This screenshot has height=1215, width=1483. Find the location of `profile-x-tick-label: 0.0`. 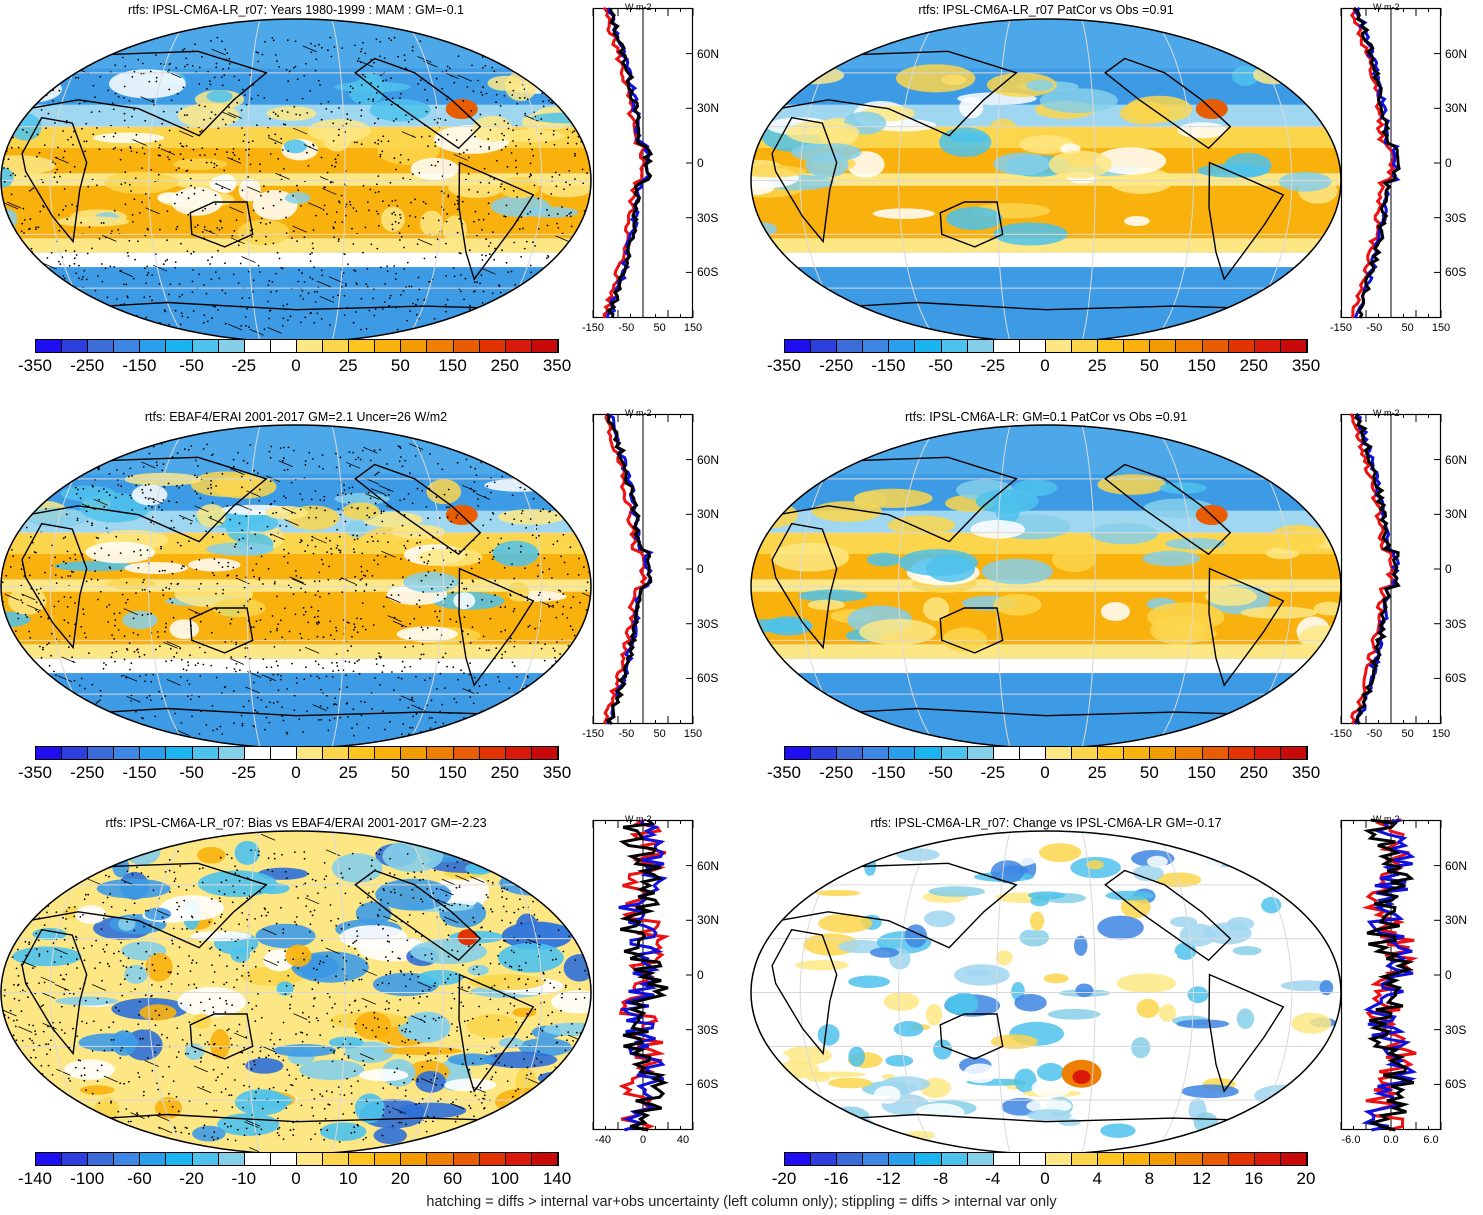

profile-x-tick-label: 0.0 is located at coordinates (1391, 1140).